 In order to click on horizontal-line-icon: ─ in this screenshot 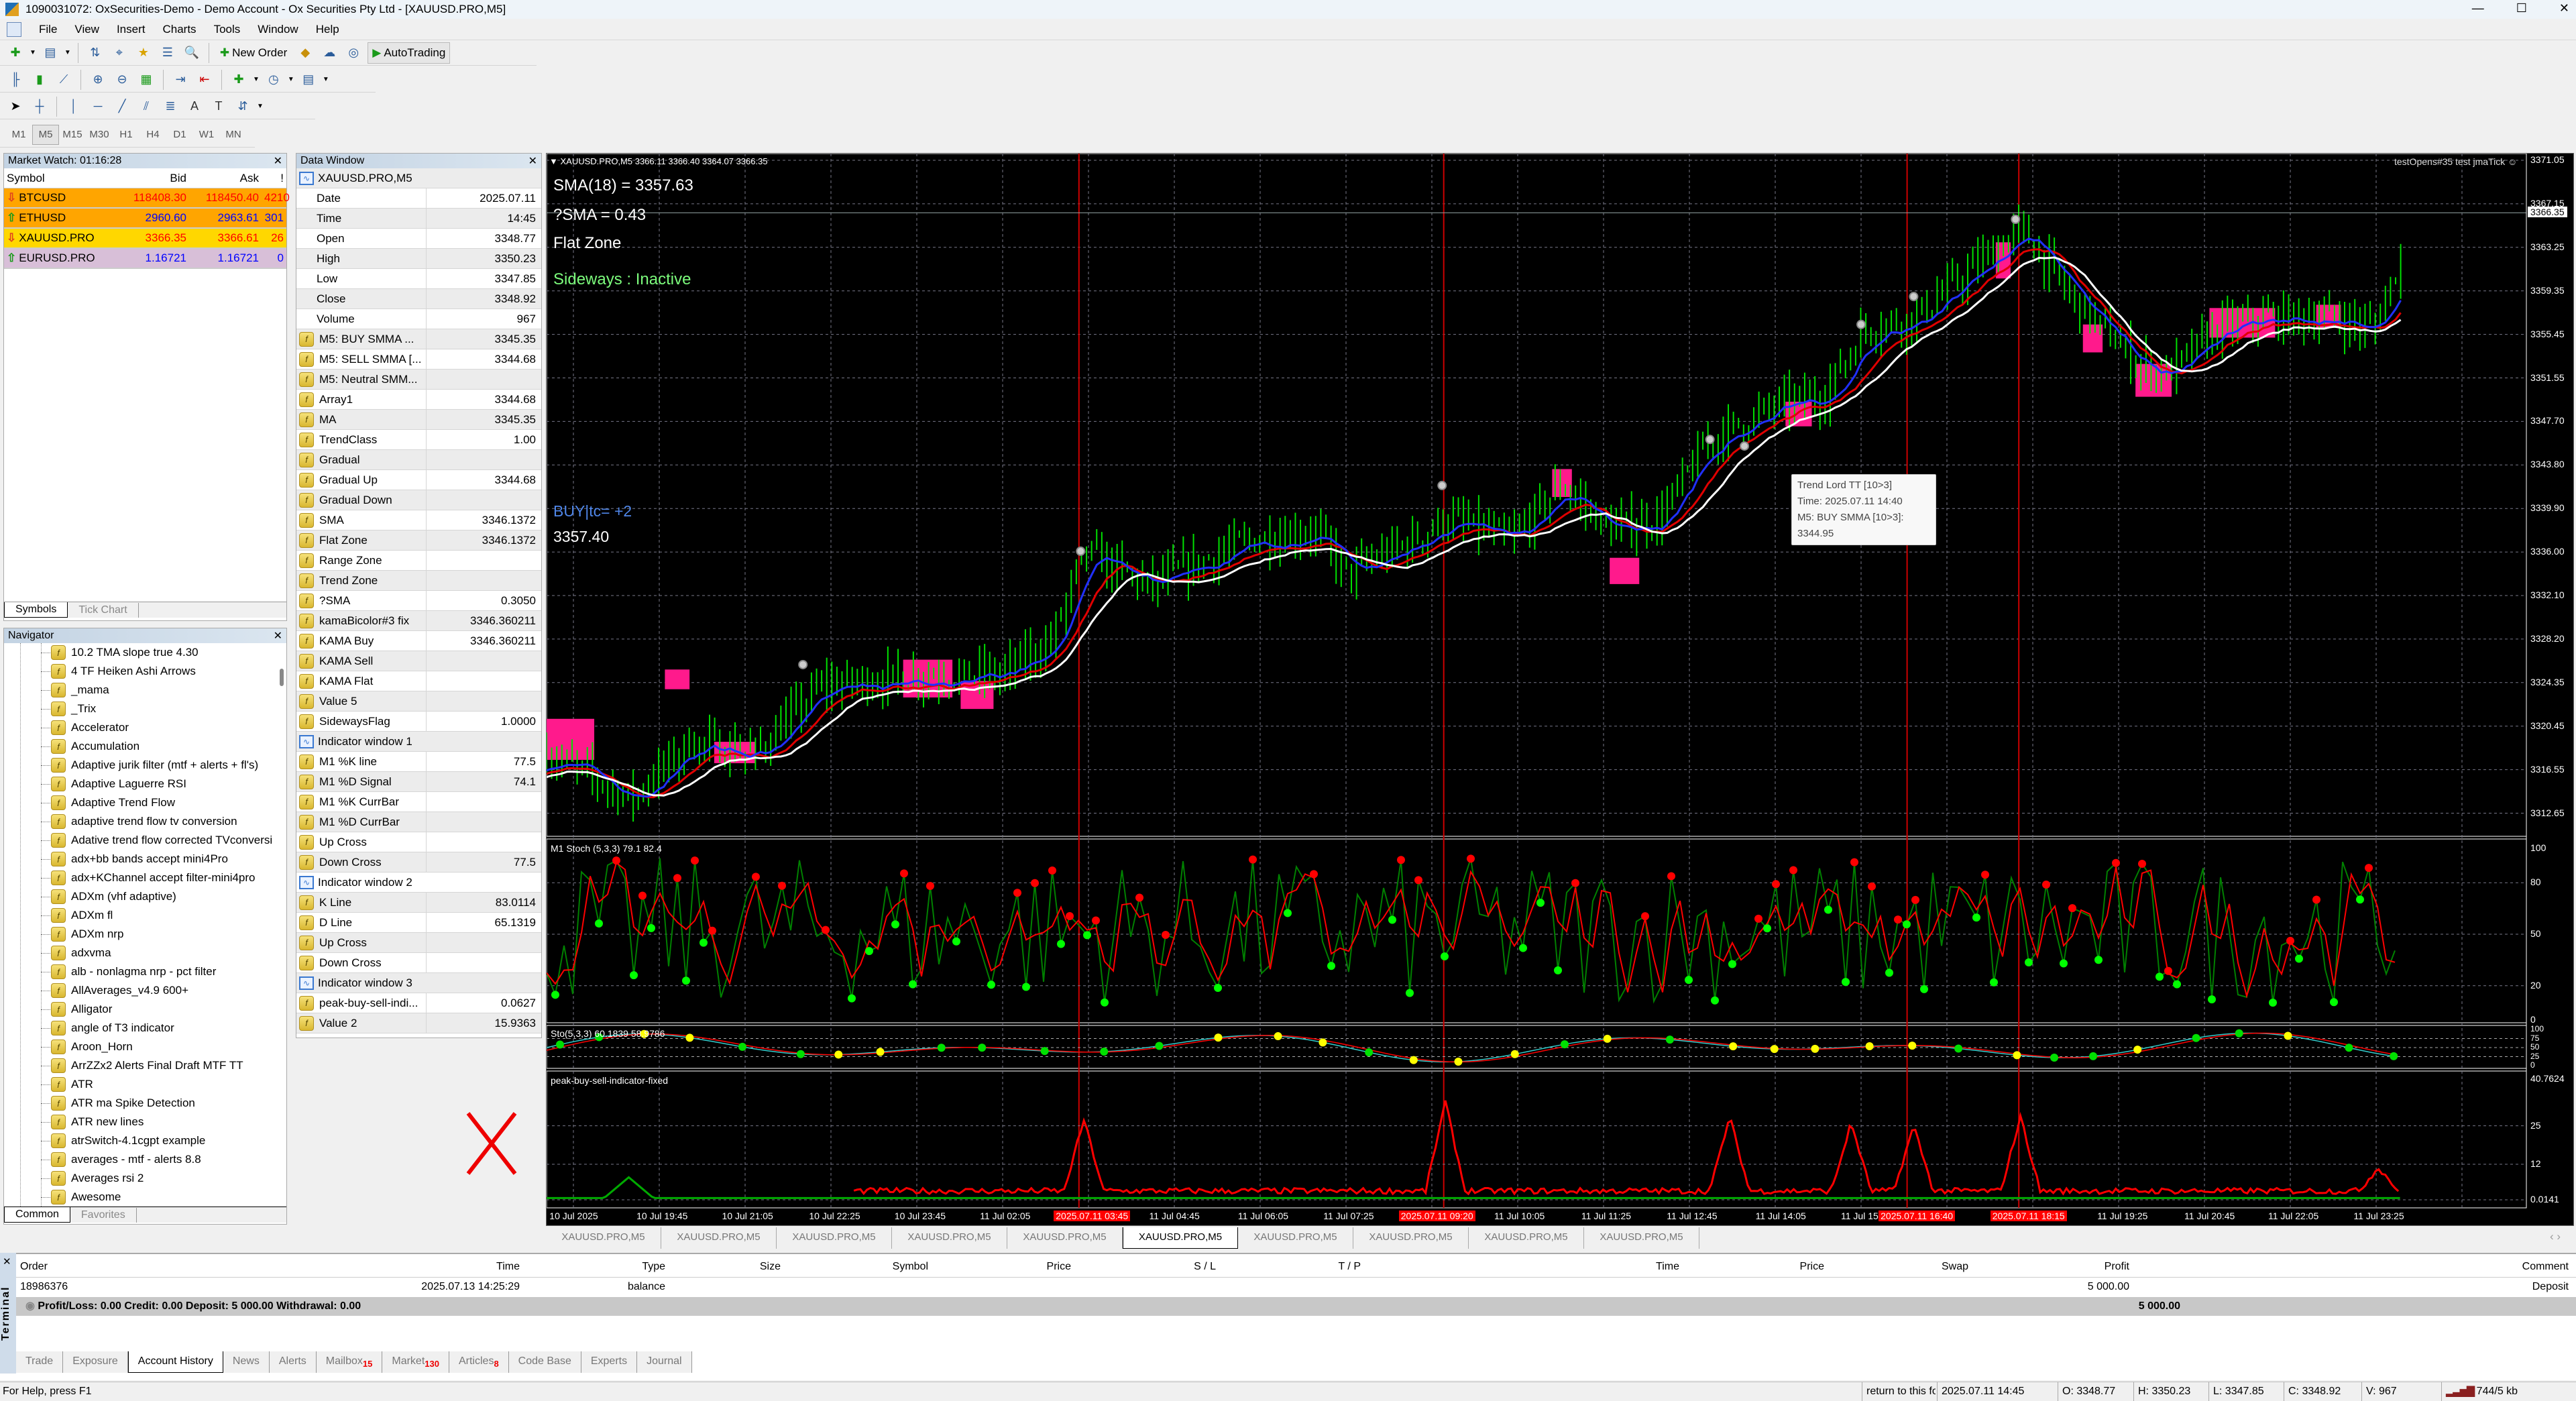, I will do `click(98, 106)`.